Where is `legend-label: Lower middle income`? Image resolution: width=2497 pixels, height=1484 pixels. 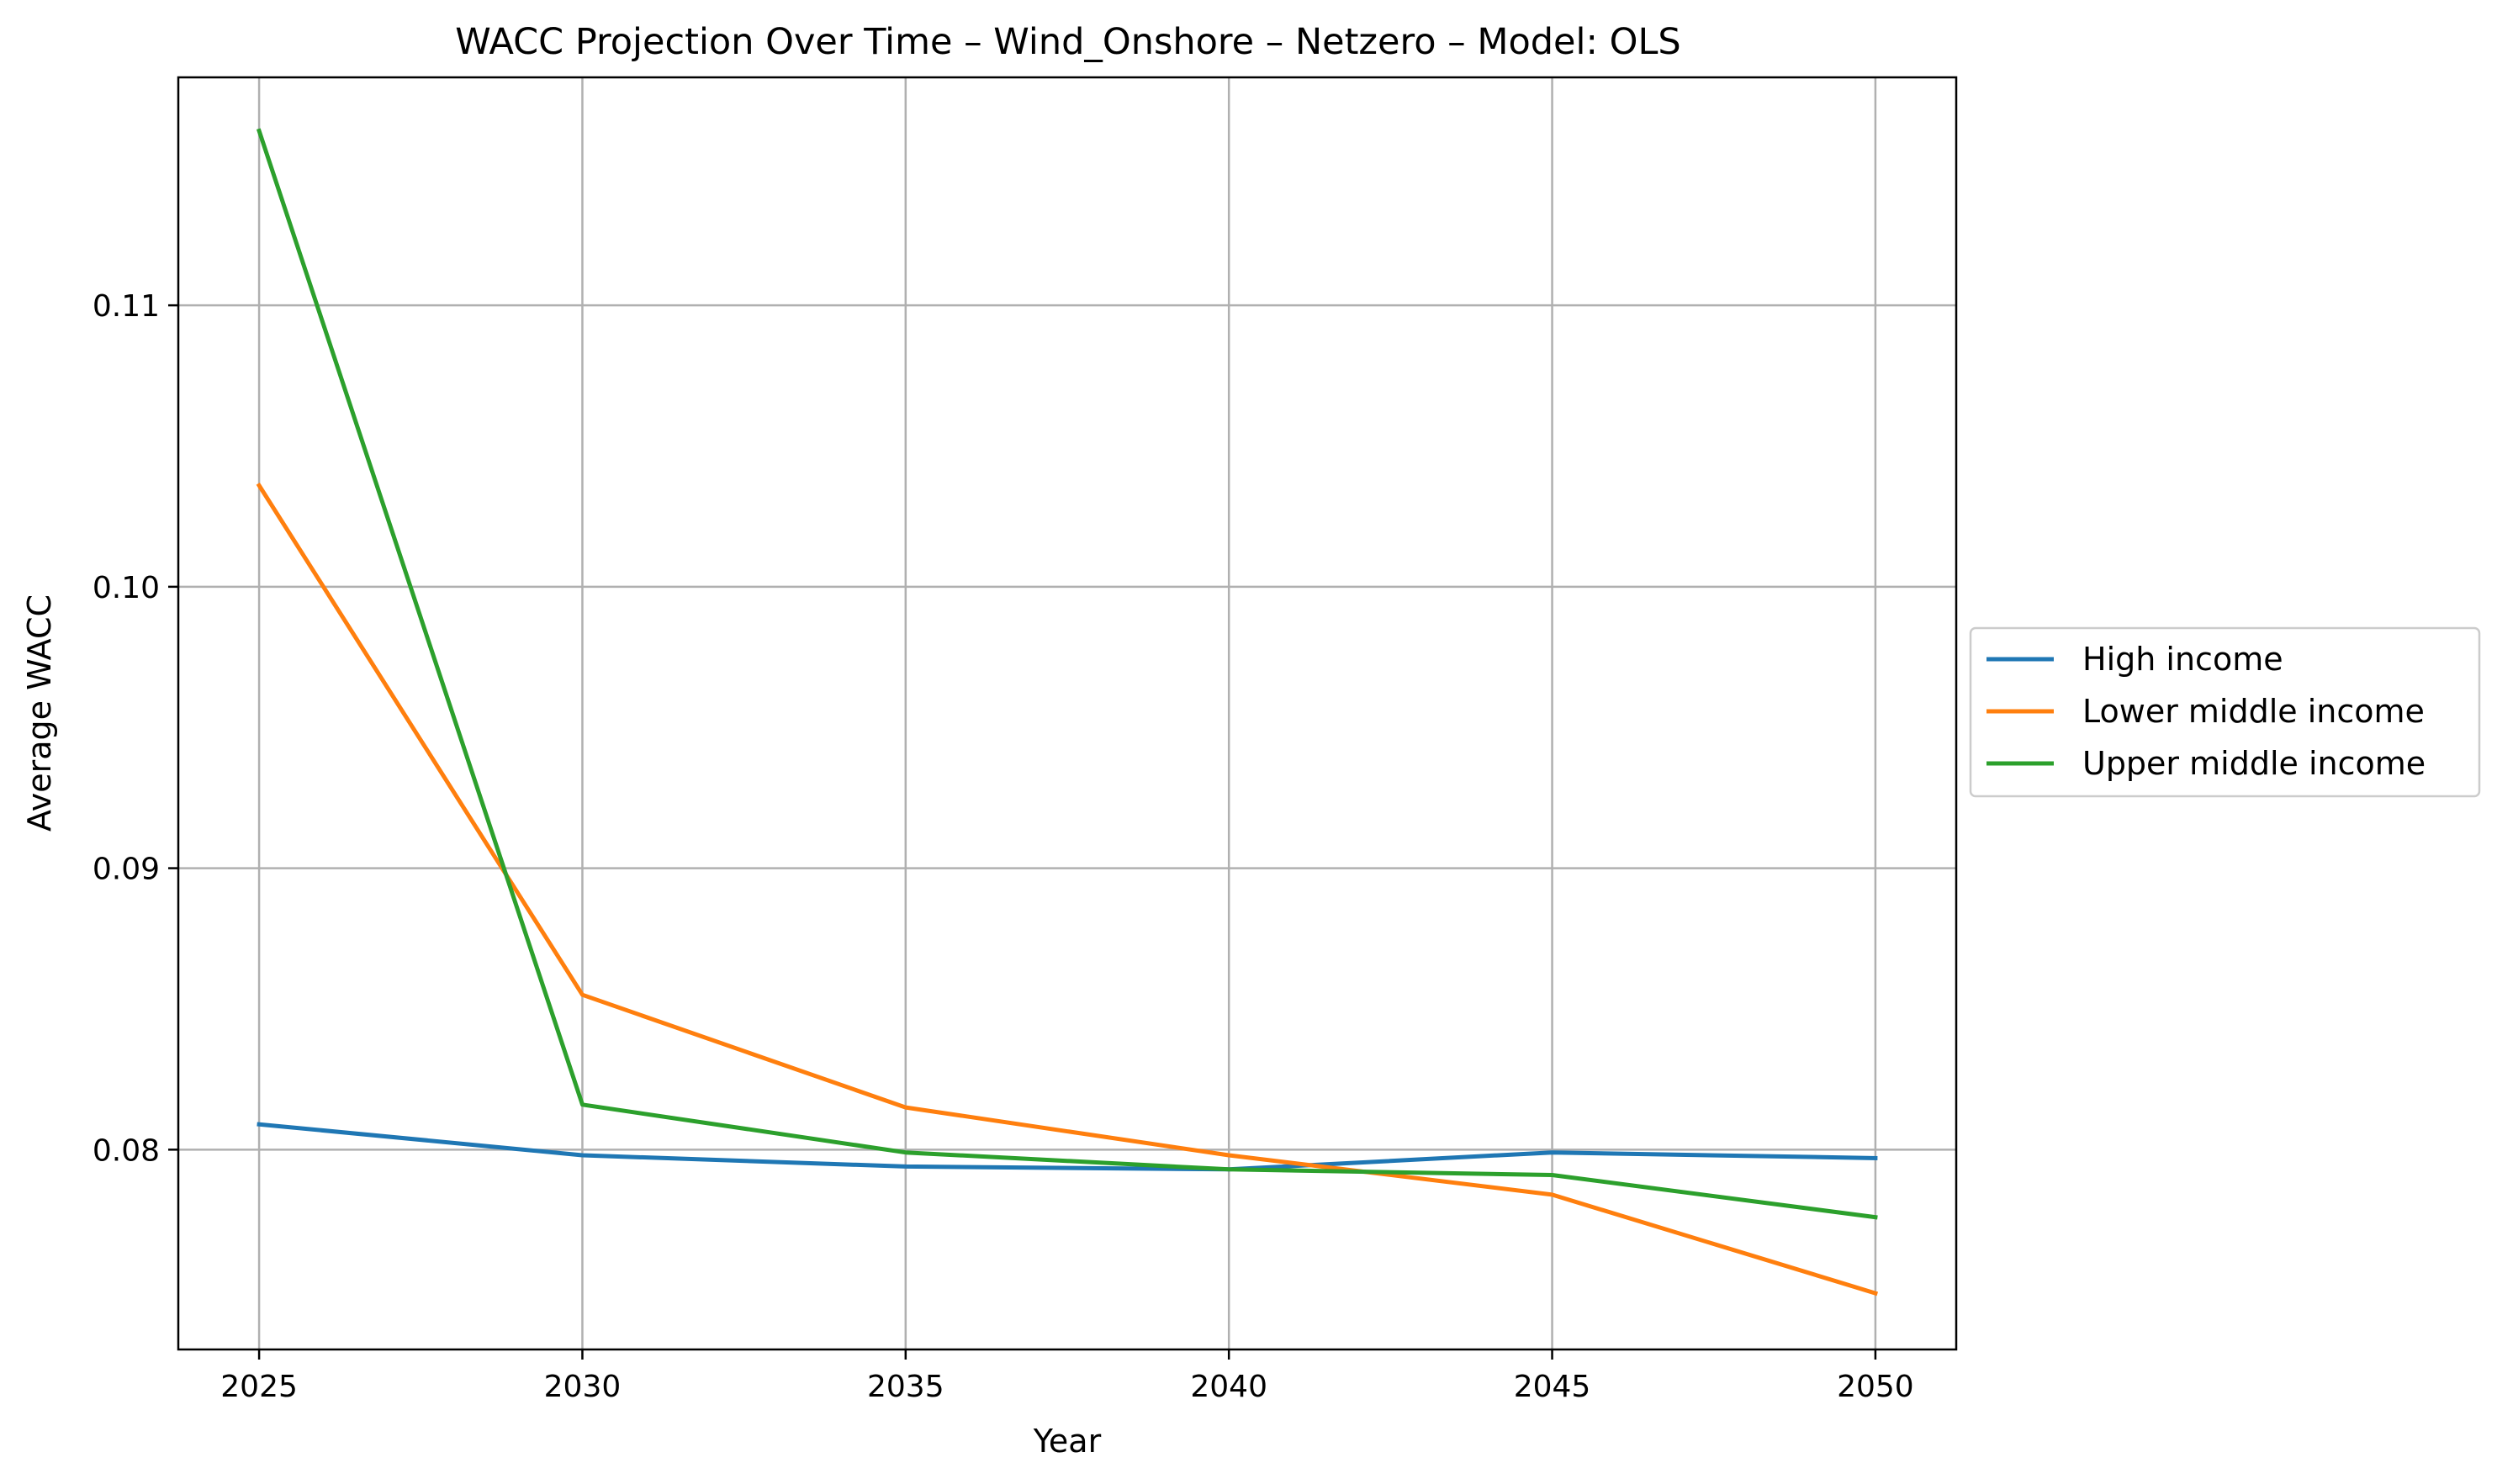
legend-label: Lower middle income is located at coordinates (2253, 711).